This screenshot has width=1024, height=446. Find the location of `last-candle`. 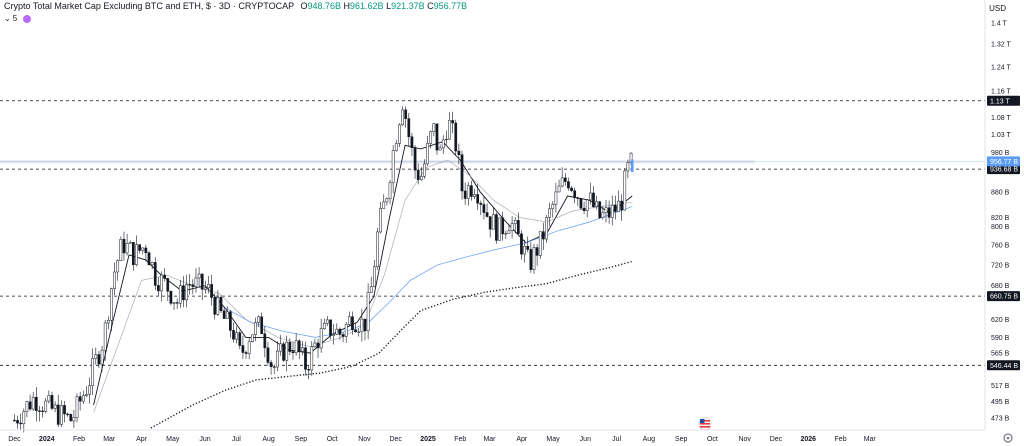

last-candle is located at coordinates (632, 165).